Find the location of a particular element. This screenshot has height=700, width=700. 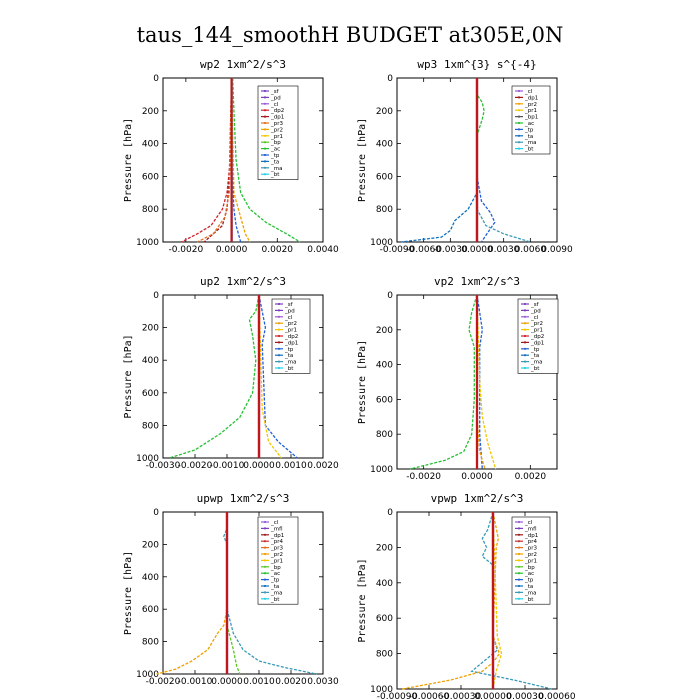

legend-entry: _ac is located at coordinates (529, 574).